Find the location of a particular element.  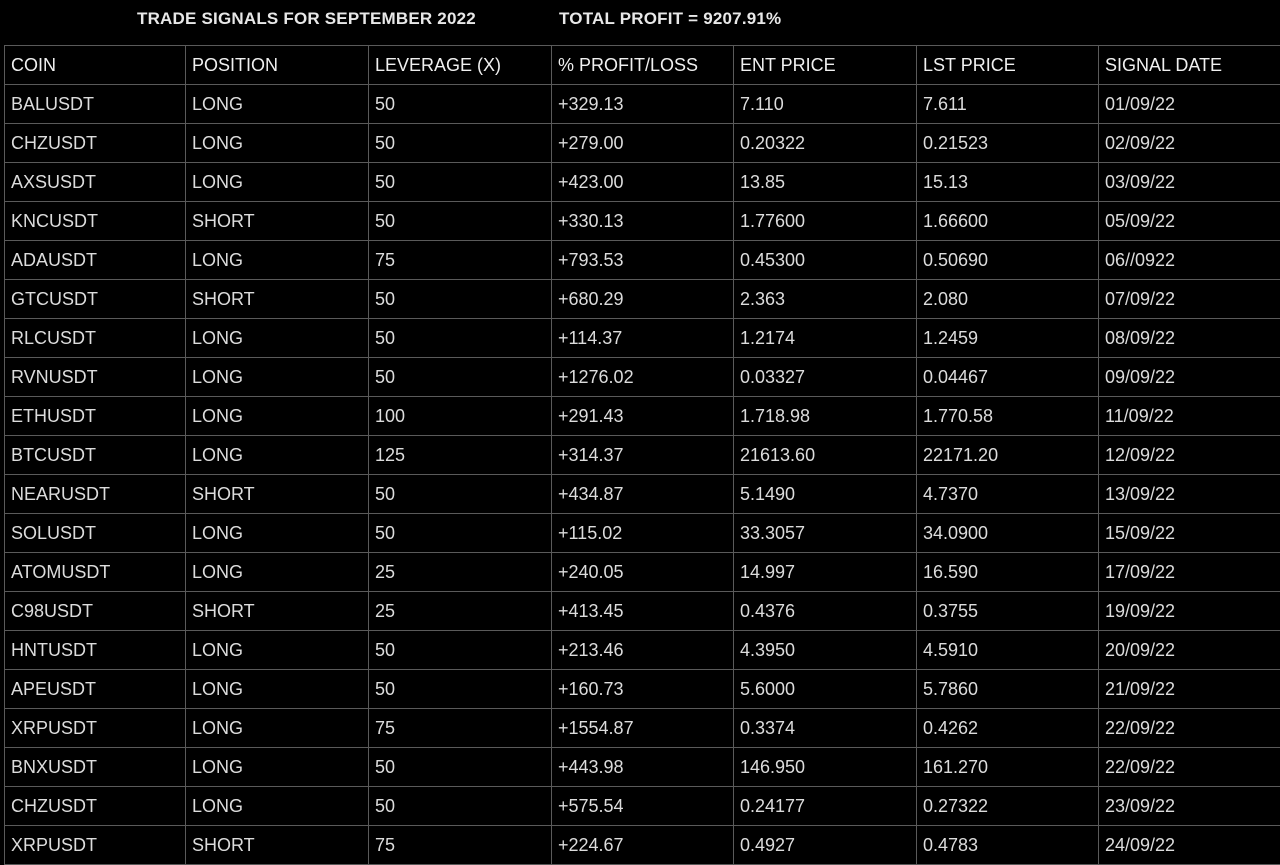

cell-signal-date: 08/09/22 is located at coordinates (1189, 338).